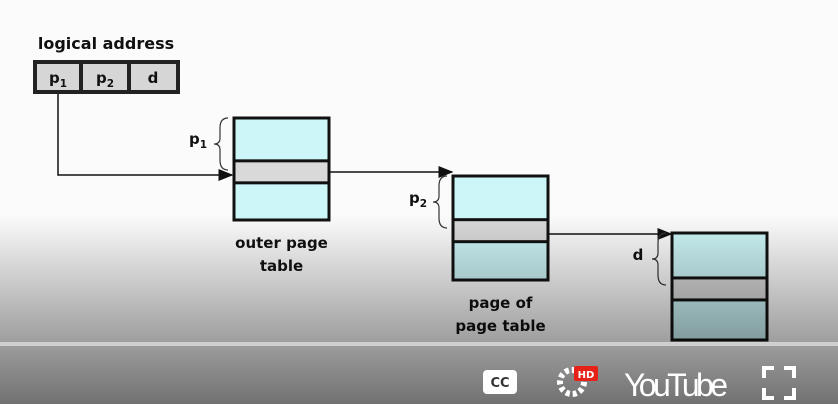 The height and width of the screenshot is (408, 838). I want to click on cc-icon, so click(500, 382).